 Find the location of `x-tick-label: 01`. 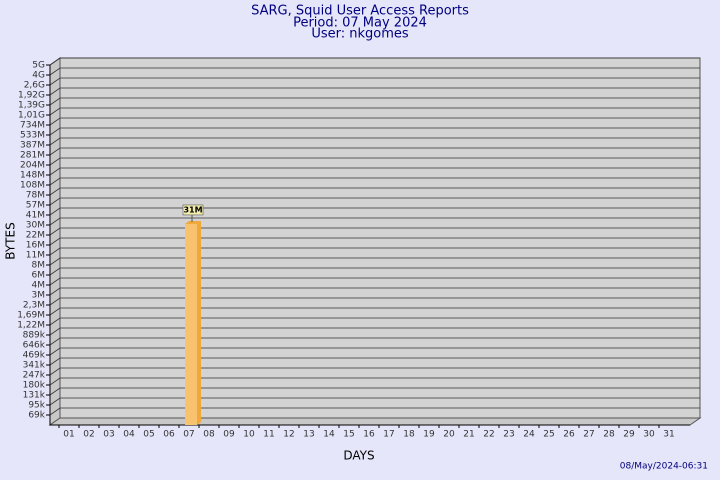

x-tick-label: 01 is located at coordinates (68, 435).